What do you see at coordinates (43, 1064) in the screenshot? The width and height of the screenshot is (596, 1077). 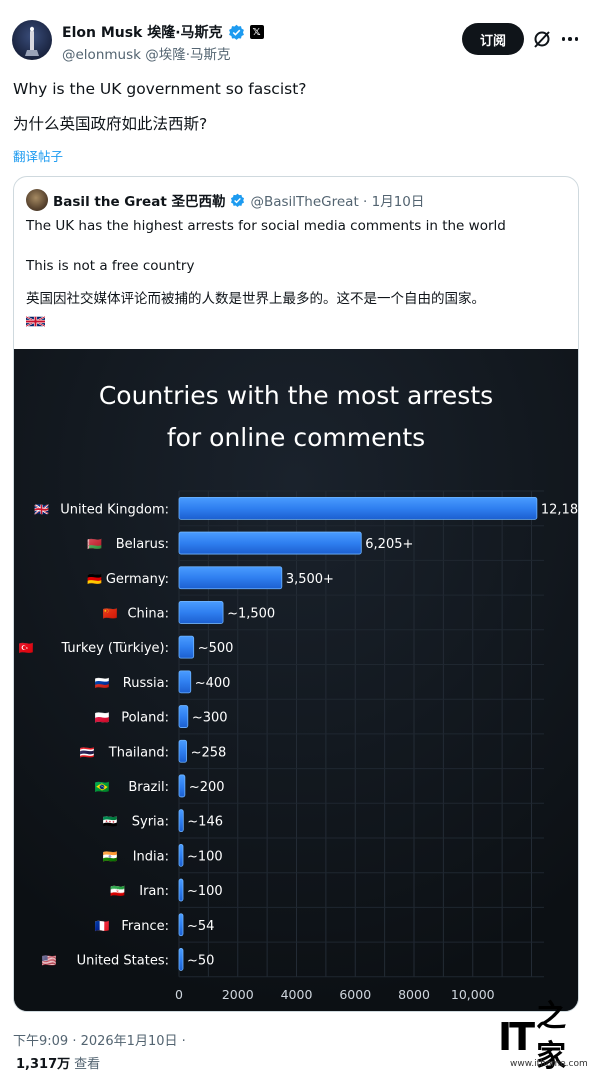 I see `views-number: 1,317万` at bounding box center [43, 1064].